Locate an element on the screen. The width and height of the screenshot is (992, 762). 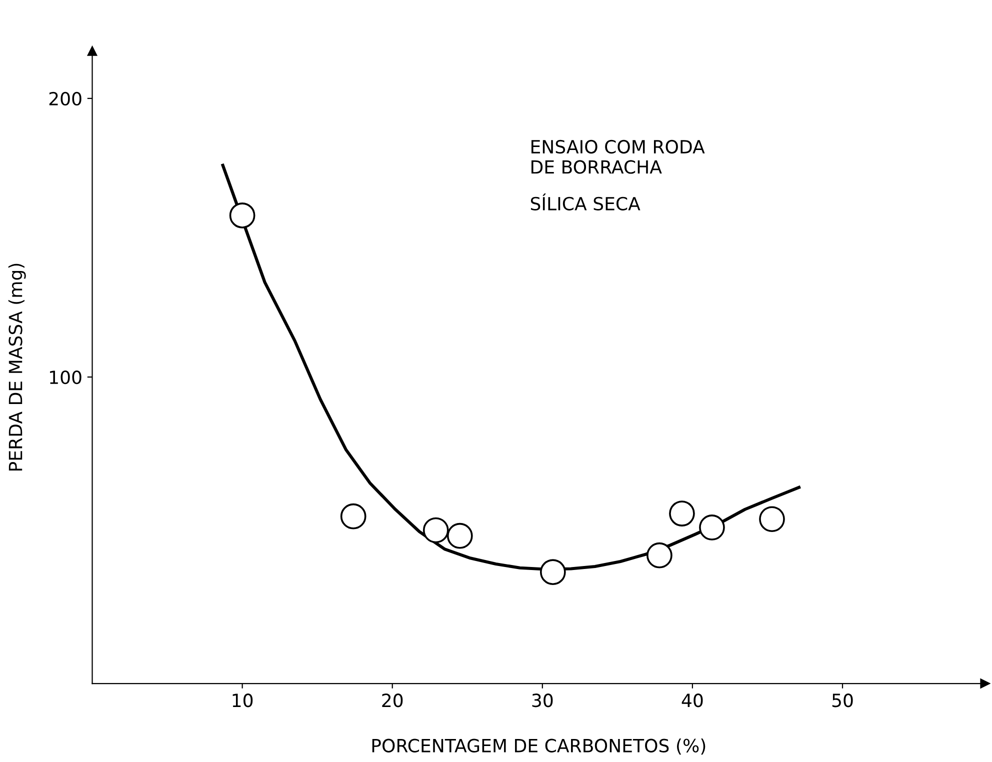
x-tick-label: 40 is located at coordinates (692, 701).